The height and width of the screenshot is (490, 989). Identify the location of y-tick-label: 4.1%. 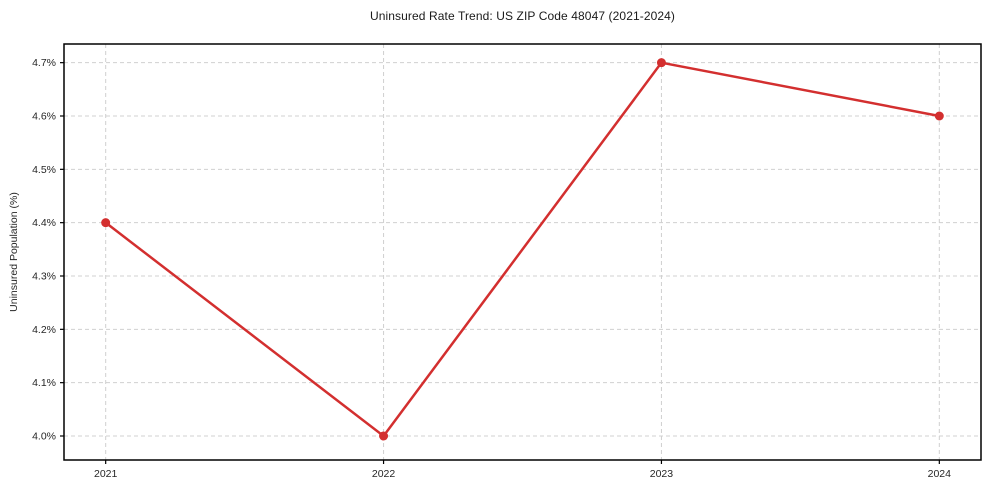
(44, 383).